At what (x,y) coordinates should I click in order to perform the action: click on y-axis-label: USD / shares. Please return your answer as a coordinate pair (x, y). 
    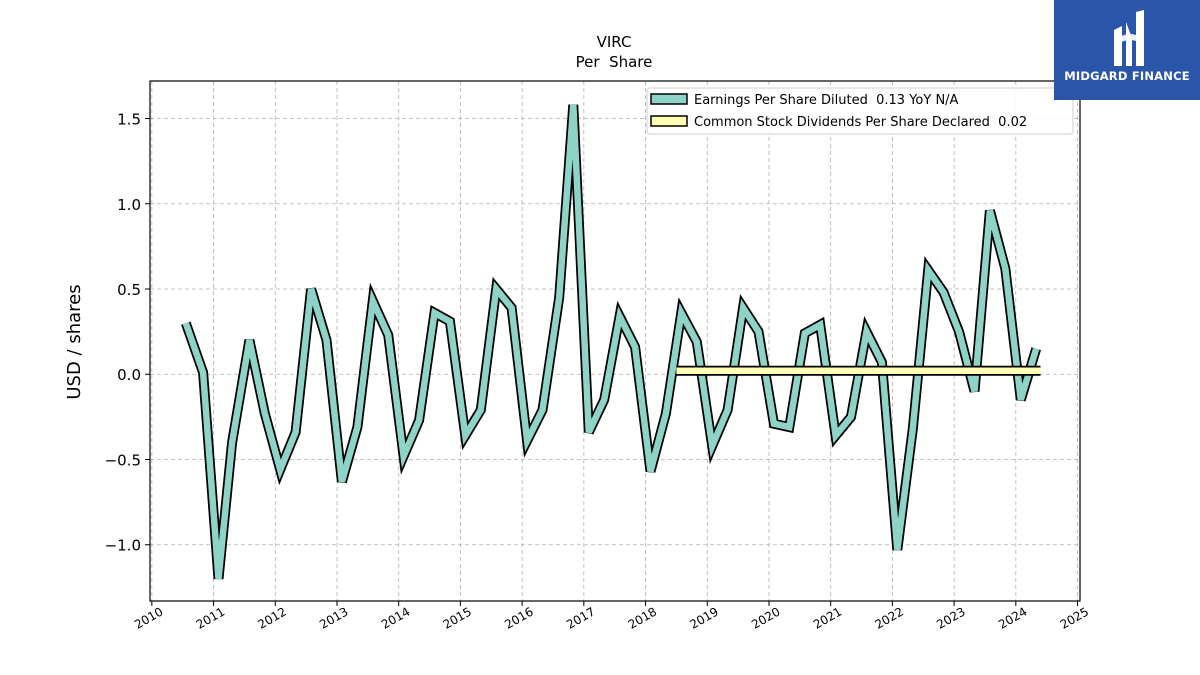
    Looking at the image, I should click on (74, 341).